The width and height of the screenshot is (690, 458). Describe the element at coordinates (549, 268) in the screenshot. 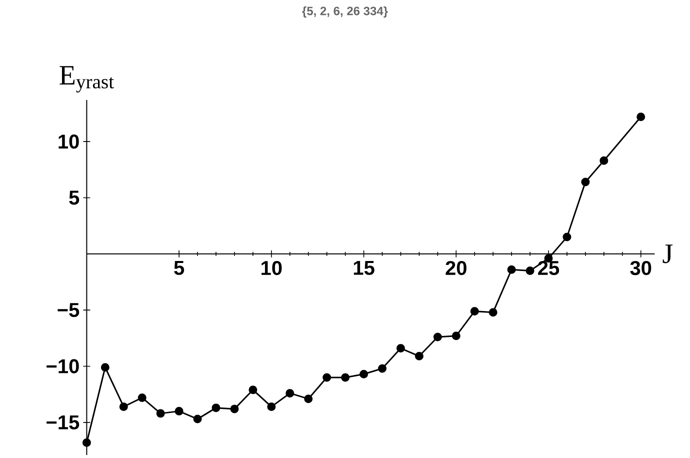

I see `x-tick-label: 25` at that location.